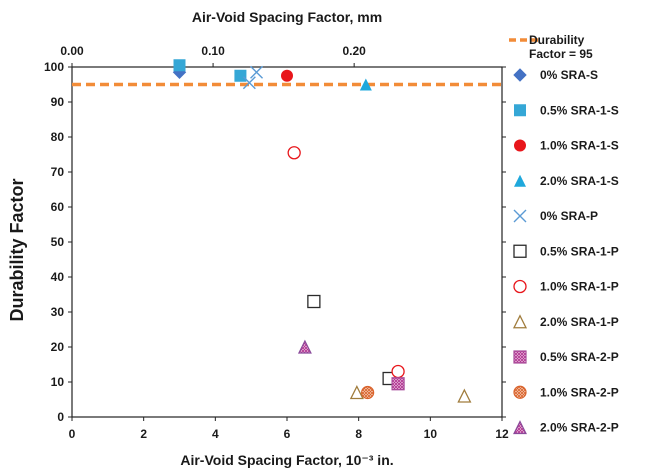 The image size is (648, 470). I want to click on legend-swatch-0-sra-p, so click(520, 216).